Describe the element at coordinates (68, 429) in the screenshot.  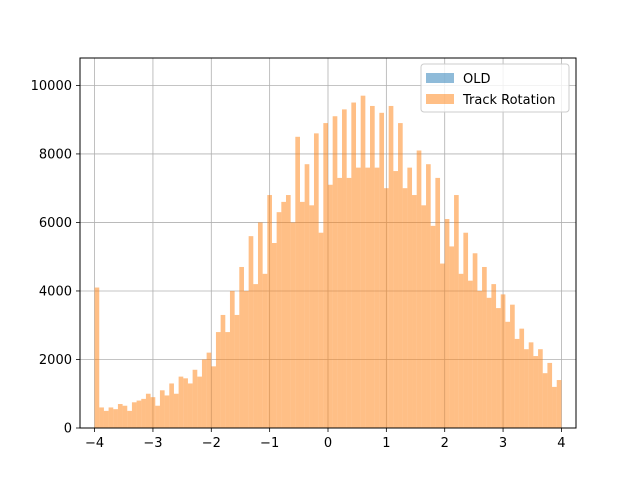
I see `y-tick-label: 0` at that location.